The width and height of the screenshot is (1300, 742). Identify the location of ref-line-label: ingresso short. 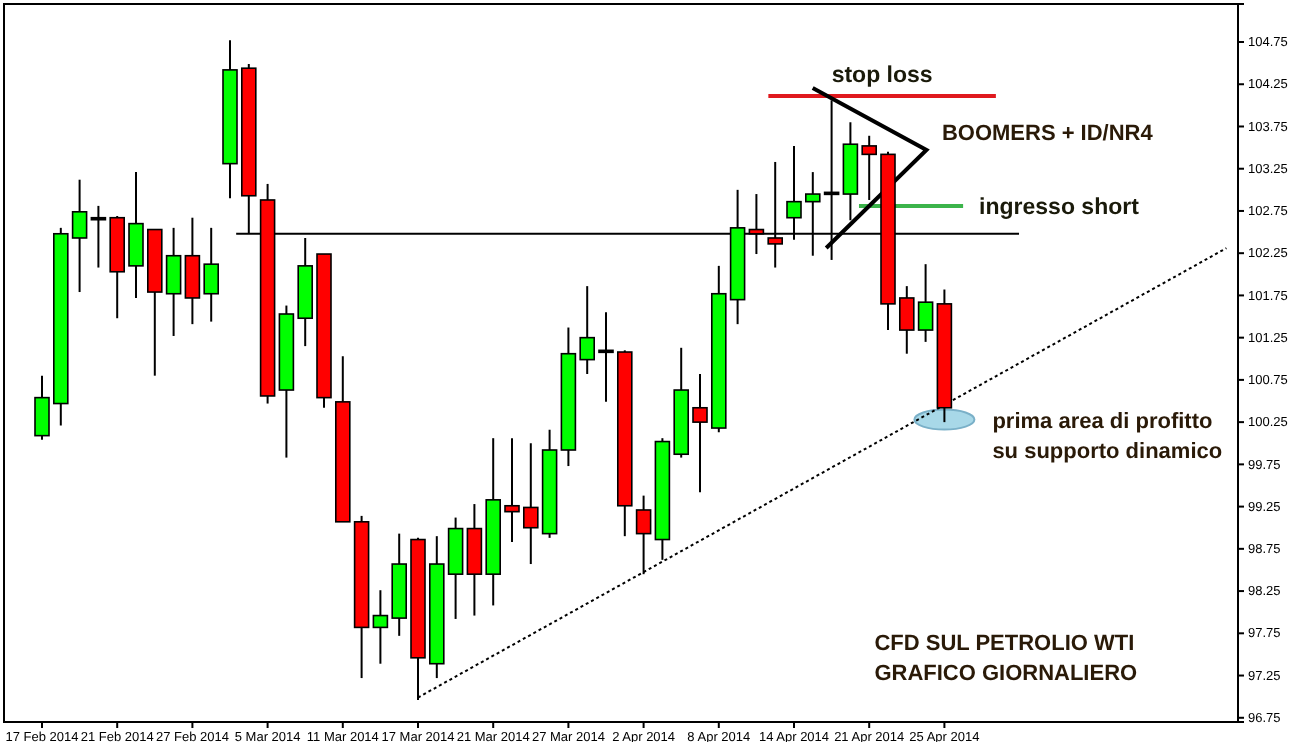
(1059, 207).